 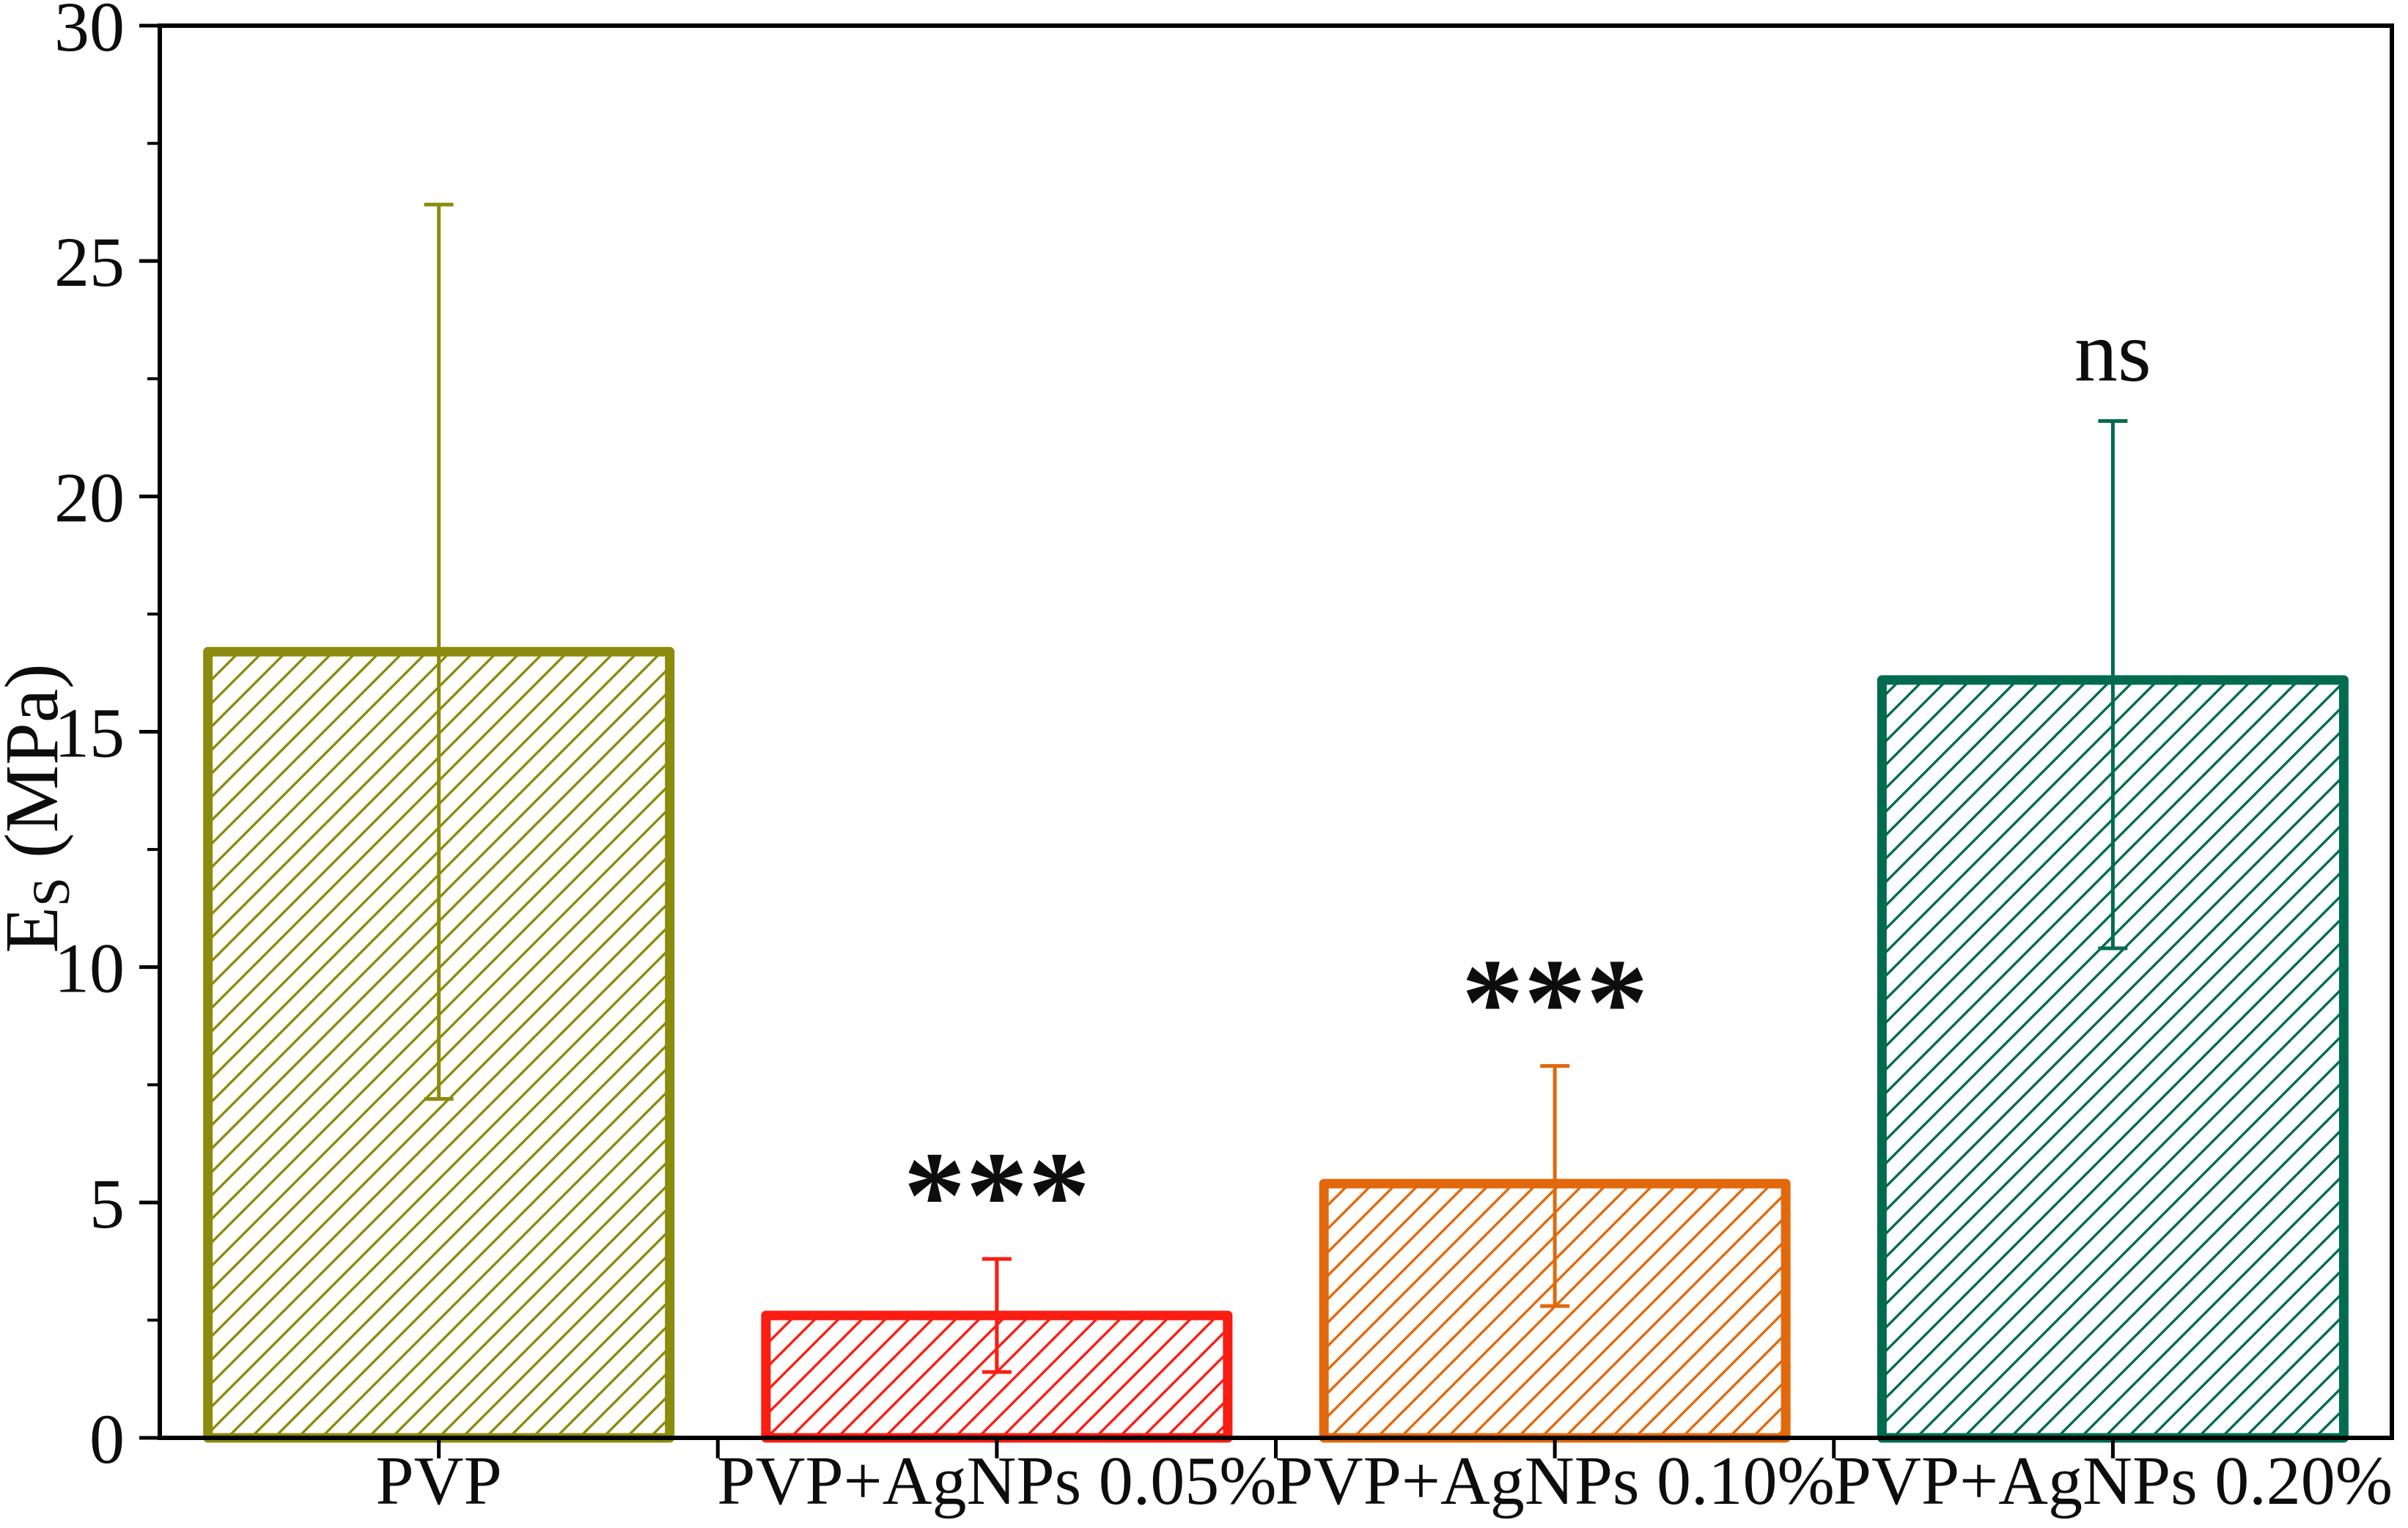 I want to click on y-tick-label: 30, so click(x=90, y=33).